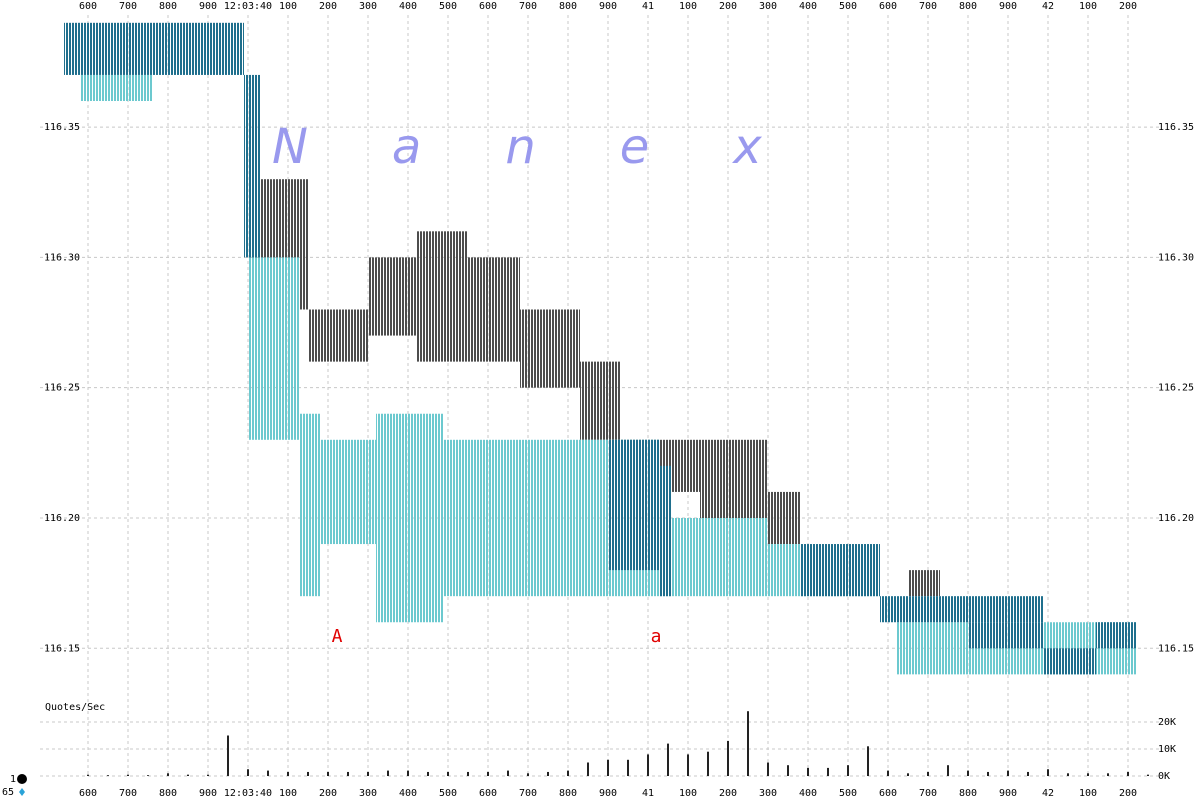 The width and height of the screenshot is (1200, 800). What do you see at coordinates (75, 707) in the screenshot?
I see `volume-axis-label: Quotes/Sec` at bounding box center [75, 707].